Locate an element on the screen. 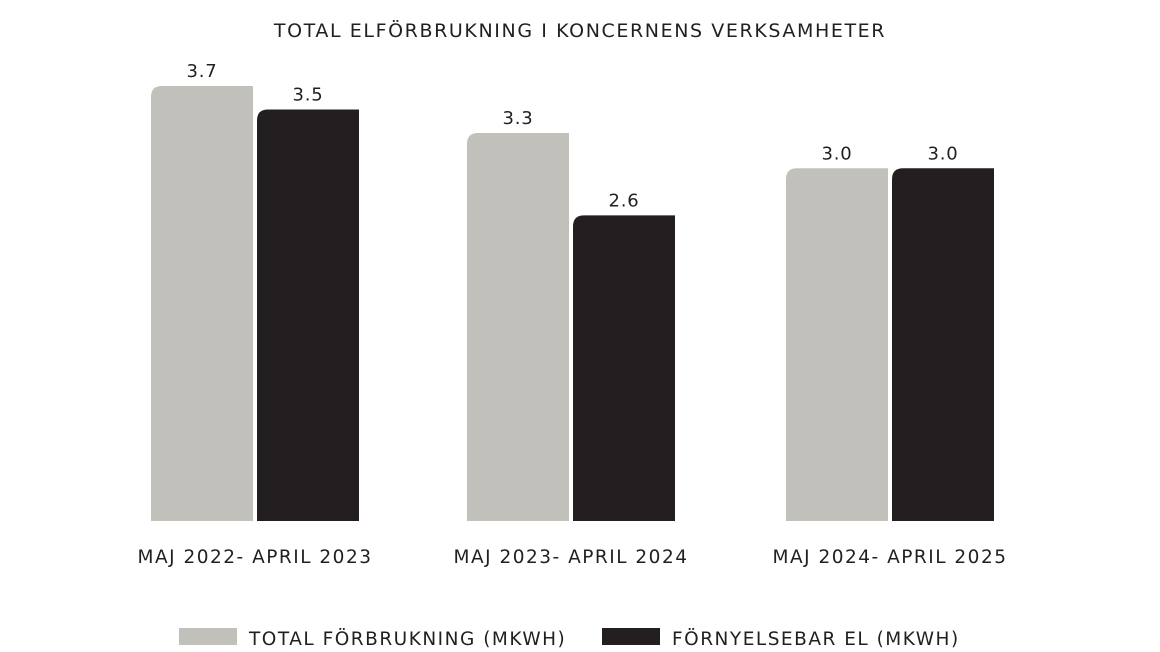  value-label-total-2: 3.3 is located at coordinates (517, 118).